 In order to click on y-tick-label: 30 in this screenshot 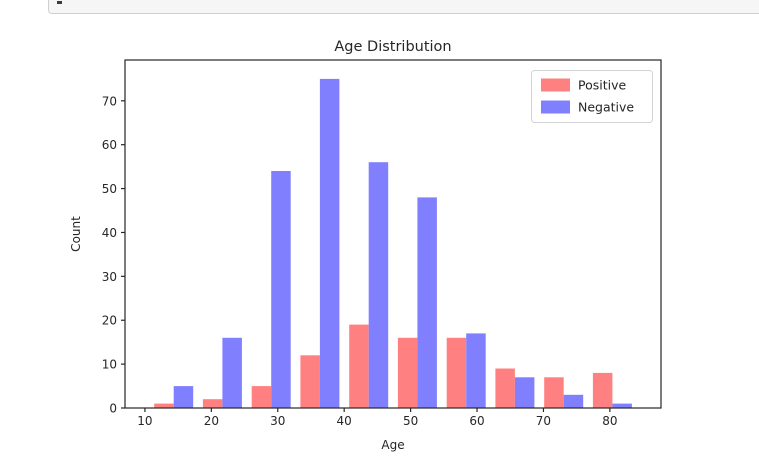, I will do `click(109, 277)`.